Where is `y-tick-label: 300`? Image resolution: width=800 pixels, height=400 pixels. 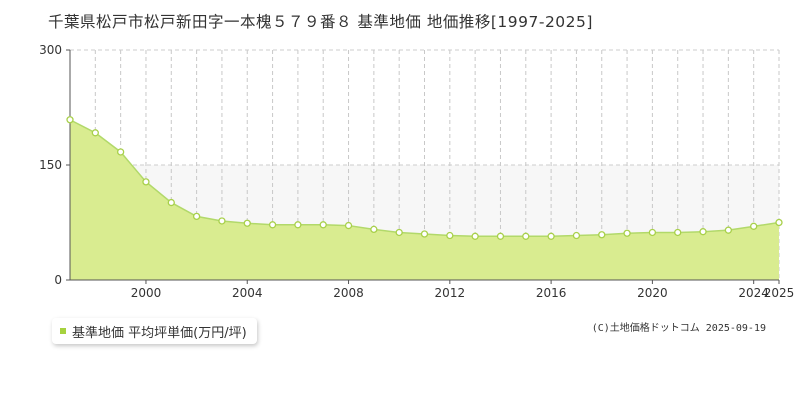 y-tick-label: 300 is located at coordinates (50, 50).